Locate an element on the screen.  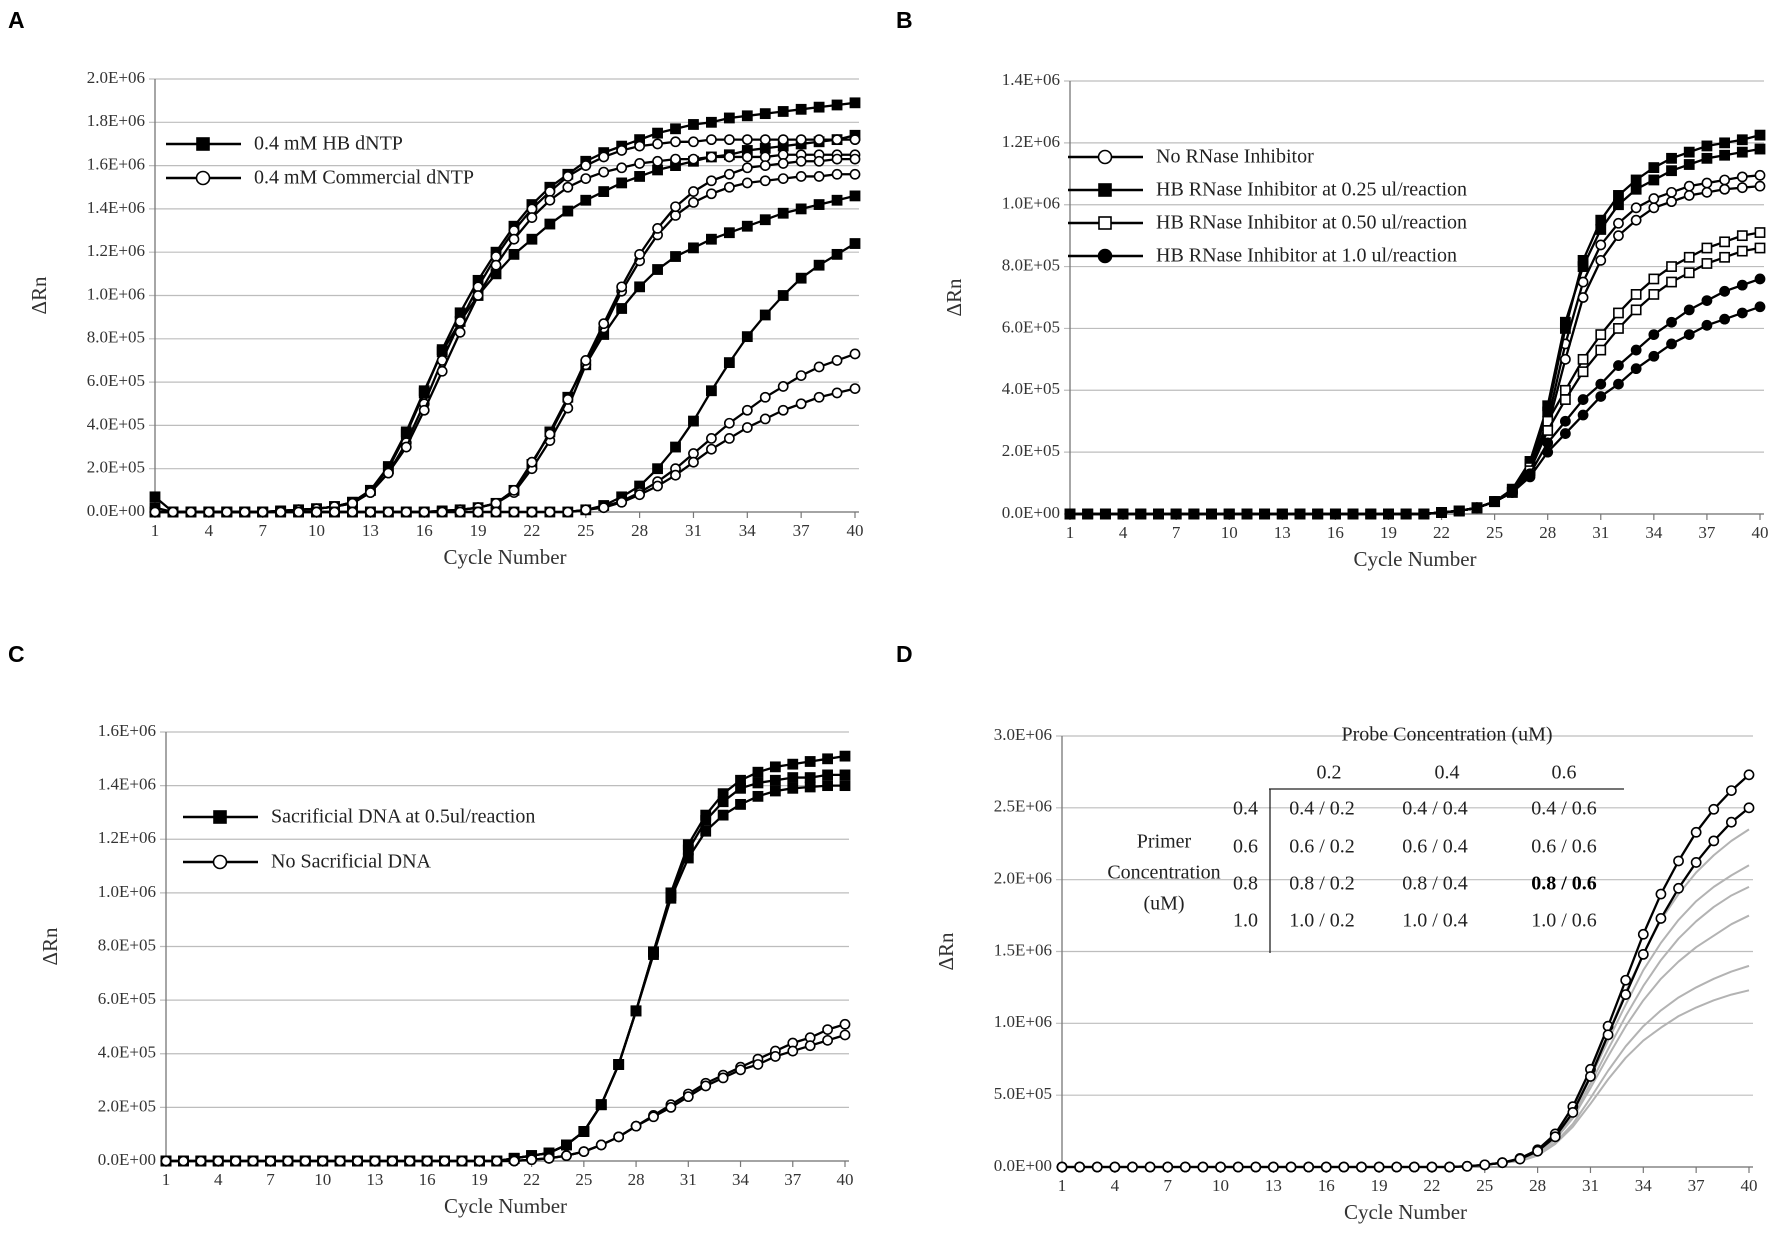
x-tick-label: 1 is located at coordinates (155, 530).